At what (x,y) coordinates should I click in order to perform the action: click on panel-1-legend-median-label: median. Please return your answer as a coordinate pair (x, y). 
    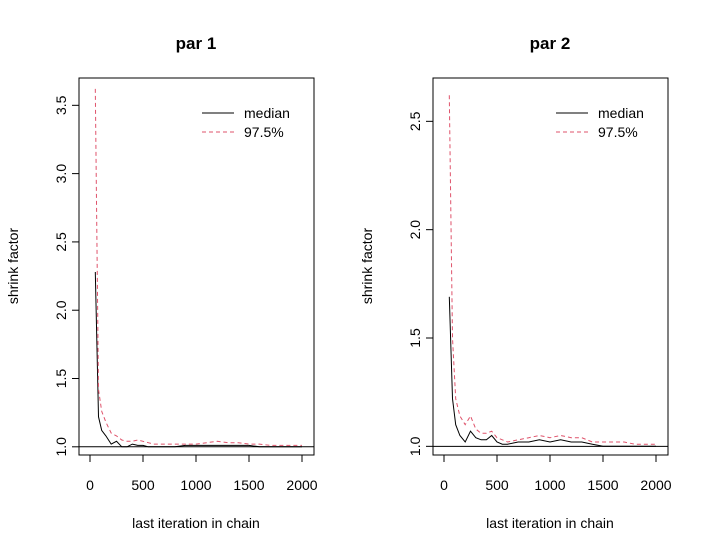
    Looking at the image, I should click on (267, 113).